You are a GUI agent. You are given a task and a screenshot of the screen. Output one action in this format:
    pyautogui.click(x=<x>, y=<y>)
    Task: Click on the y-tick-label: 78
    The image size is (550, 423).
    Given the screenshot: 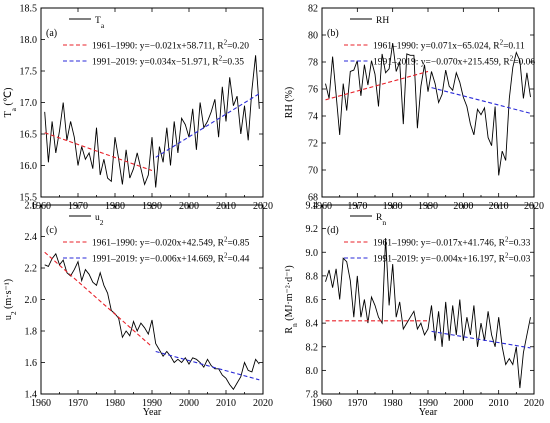 What is the action you would take?
    pyautogui.click(x=313, y=63)
    